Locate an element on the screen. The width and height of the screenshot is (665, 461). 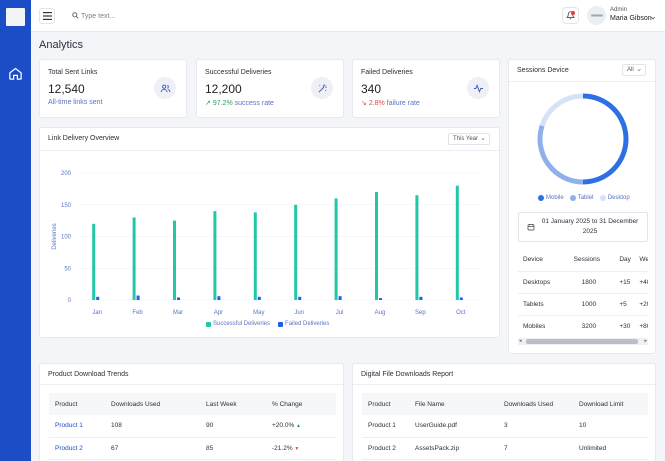
x-tick-label: Oct is located at coordinates (461, 313).